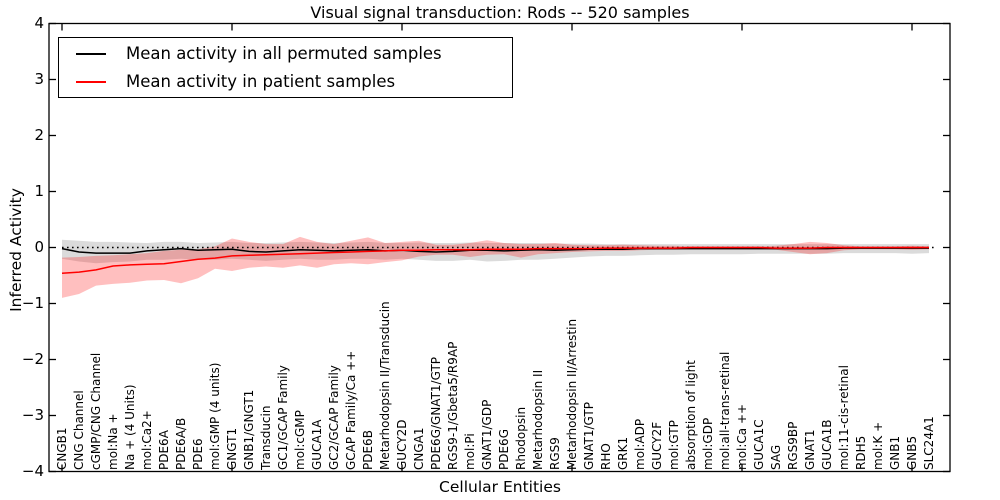 Image resolution: width=1000 pixels, height=500 pixels. What do you see at coordinates (503, 449) in the screenshot?
I see `x-entity-label: PDE6G` at bounding box center [503, 449].